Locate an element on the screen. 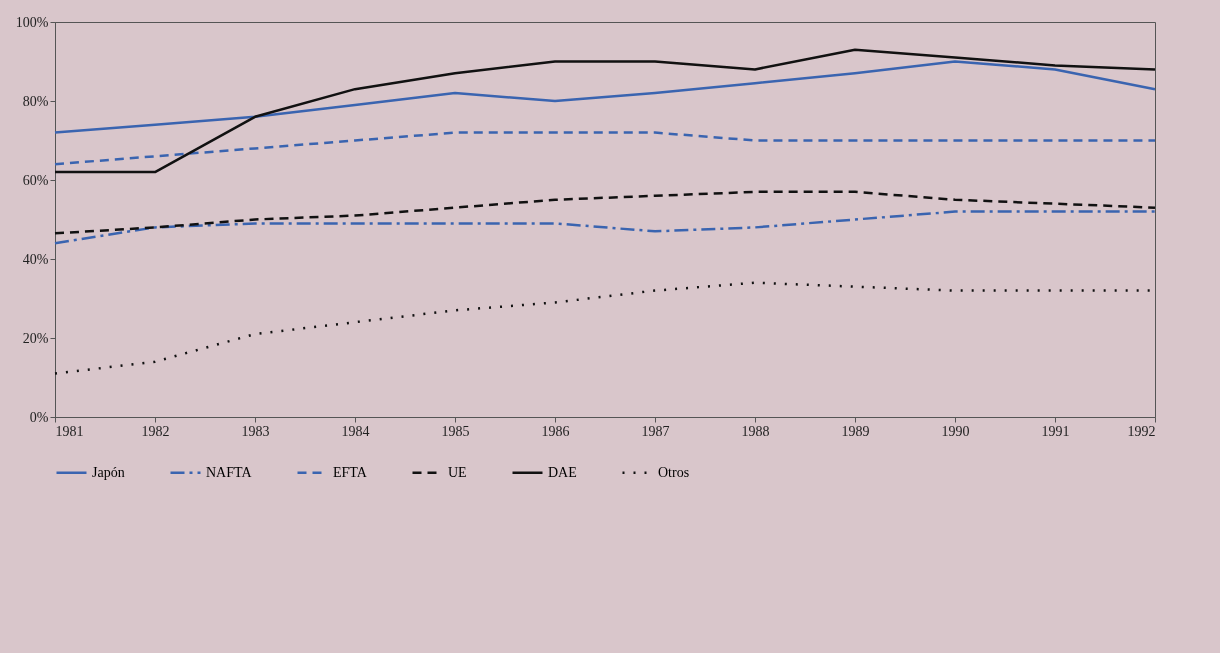  y-tick-label: 60% is located at coordinates (35, 180).